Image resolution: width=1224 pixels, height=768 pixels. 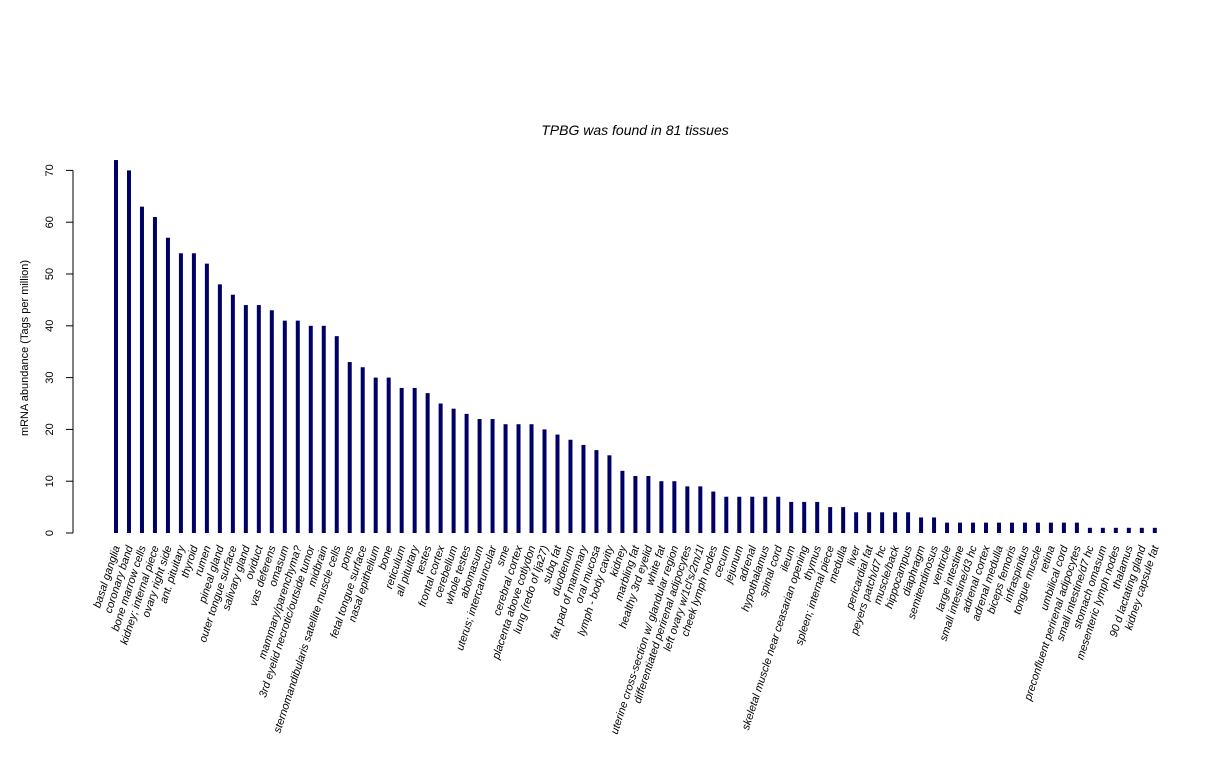 I want to click on y-tick-label: 40, so click(x=50, y=326).